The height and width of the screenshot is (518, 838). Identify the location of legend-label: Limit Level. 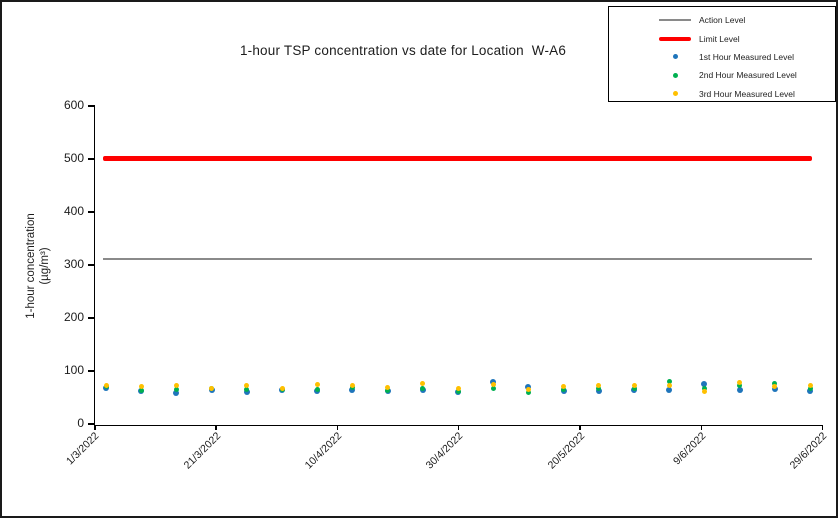
(719, 38).